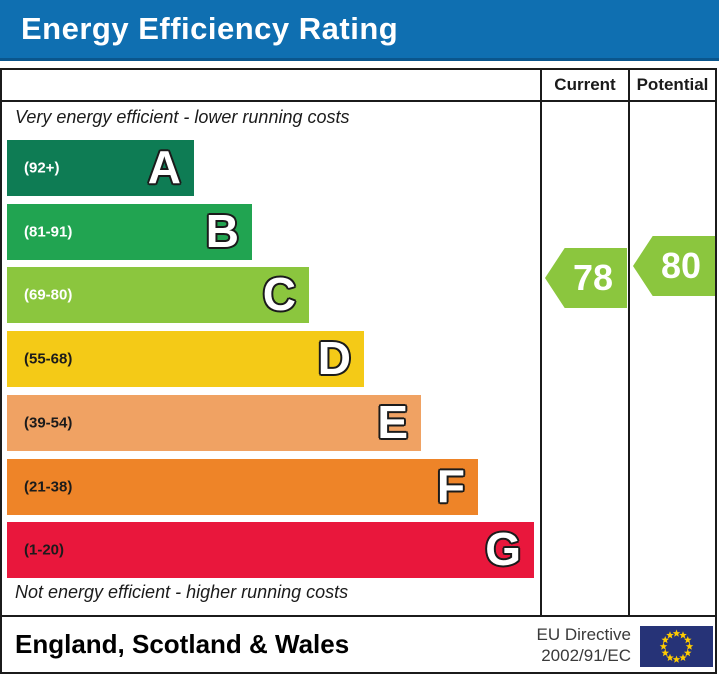  I want to click on footer-separator-line, so click(358, 616).